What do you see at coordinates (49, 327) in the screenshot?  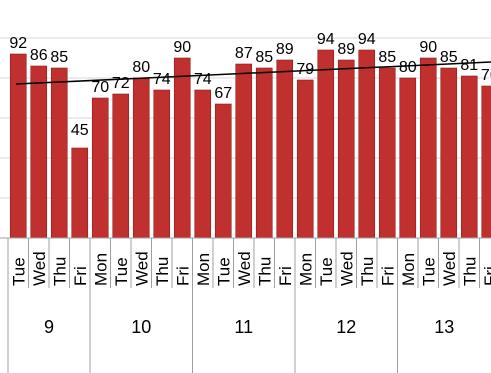 I see `week-label: 9` at bounding box center [49, 327].